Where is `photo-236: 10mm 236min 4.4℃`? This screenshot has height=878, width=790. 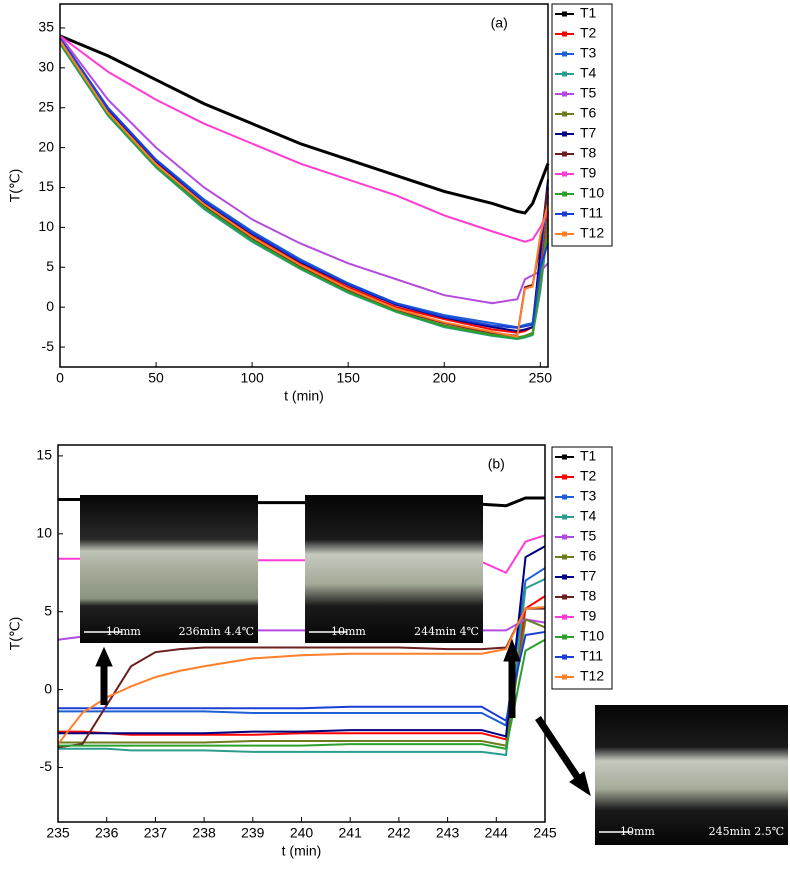 photo-236: 10mm 236min 4.4℃ is located at coordinates (169, 569).